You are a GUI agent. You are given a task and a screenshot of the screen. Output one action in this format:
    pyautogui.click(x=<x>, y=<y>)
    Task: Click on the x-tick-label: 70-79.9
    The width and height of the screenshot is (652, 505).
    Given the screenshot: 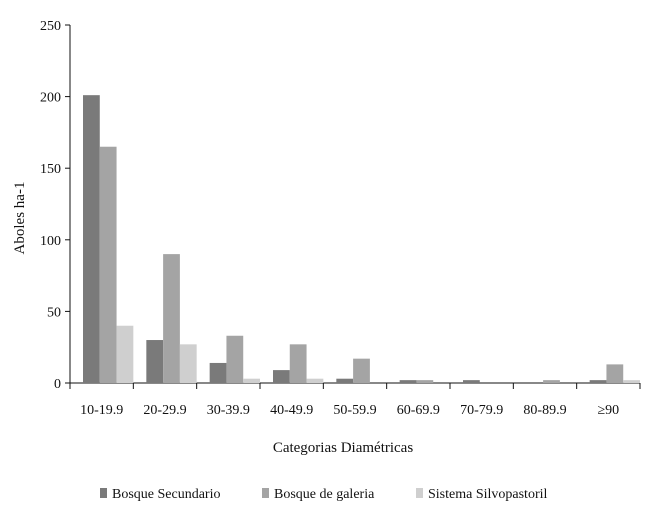 What is the action you would take?
    pyautogui.click(x=481, y=410)
    